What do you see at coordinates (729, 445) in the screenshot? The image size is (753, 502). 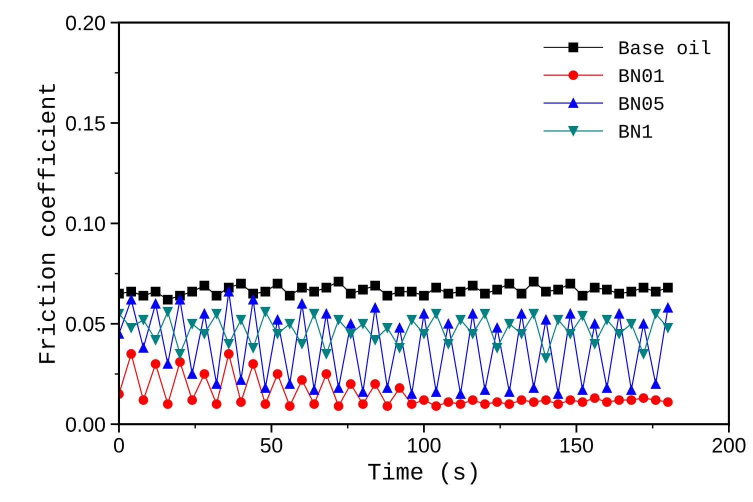 I see `x-tick-label: 200` at bounding box center [729, 445].